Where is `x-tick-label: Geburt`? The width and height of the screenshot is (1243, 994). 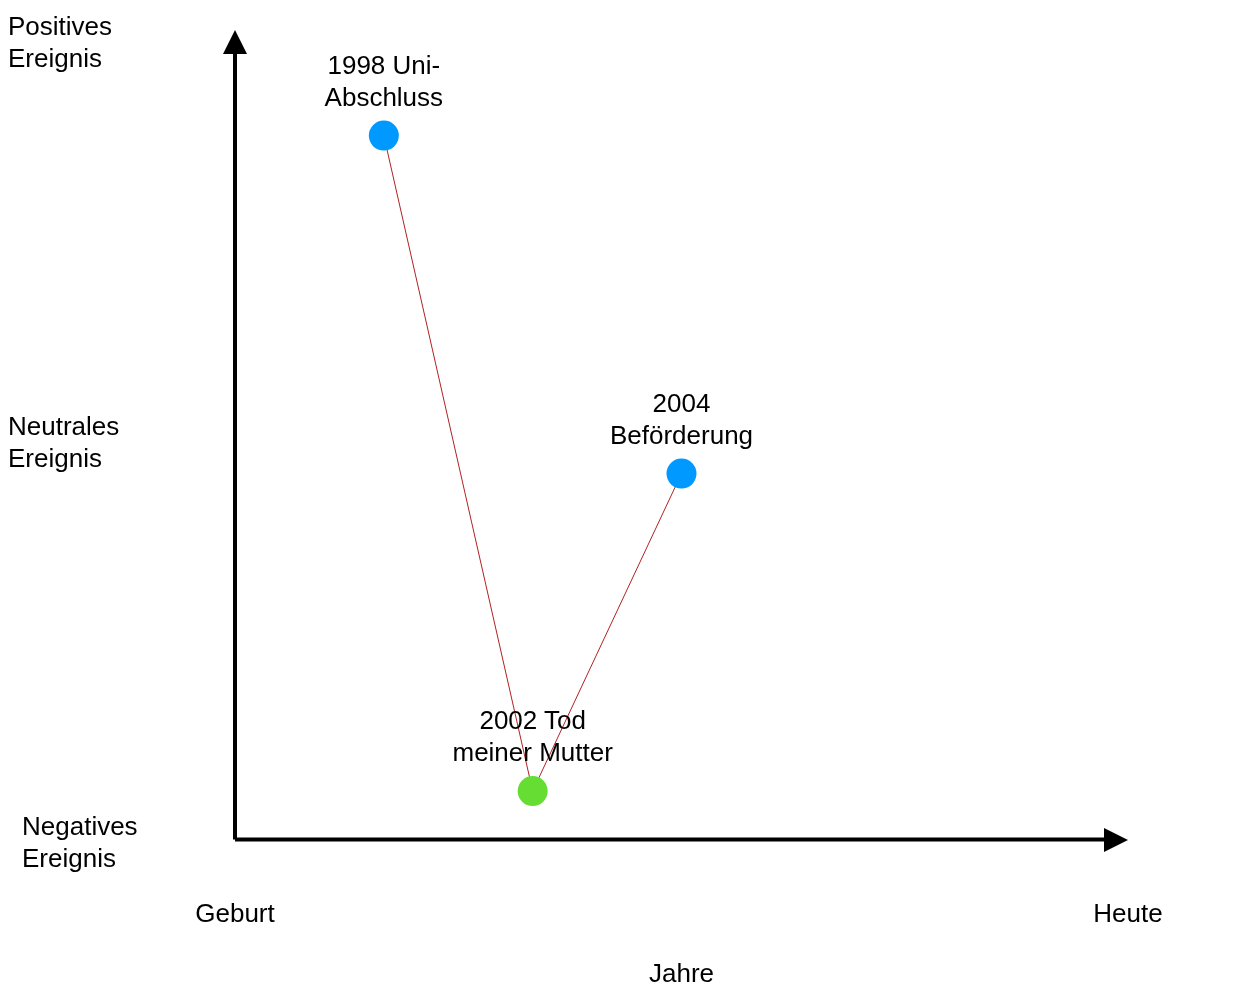 x-tick-label: Geburt is located at coordinates (235, 913).